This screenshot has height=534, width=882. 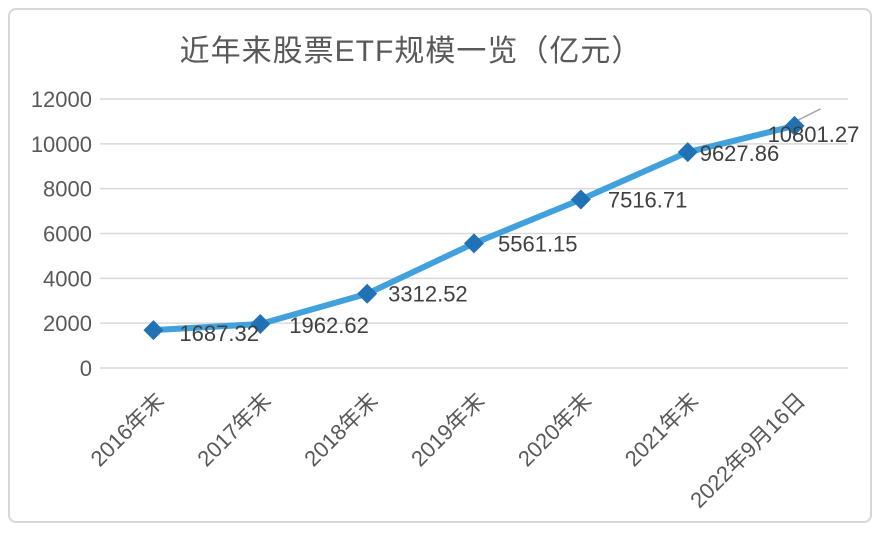 I want to click on x-axis-tick-label: 2017年末, so click(x=233, y=429).